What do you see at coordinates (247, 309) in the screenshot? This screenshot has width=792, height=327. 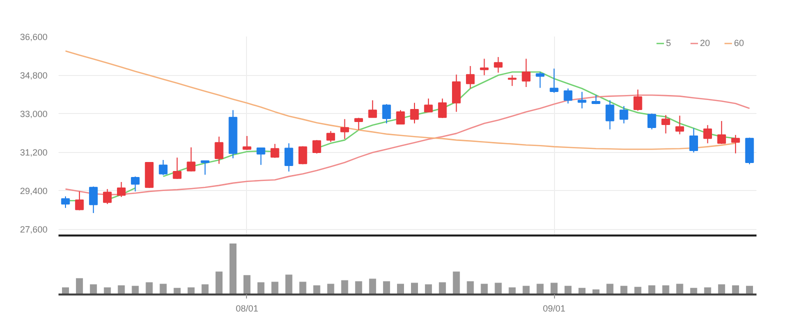 I see `x-tick-label: 08/01` at bounding box center [247, 309].